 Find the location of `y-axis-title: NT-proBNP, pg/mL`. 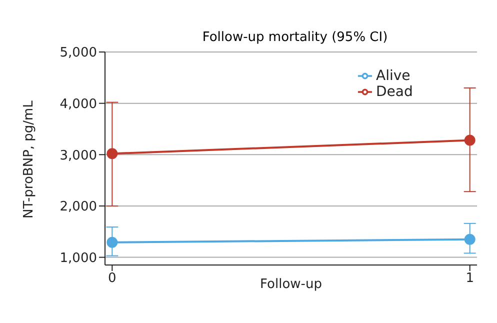

y-axis-title: NT-proBNP, pg/mL is located at coordinates (29, 159).